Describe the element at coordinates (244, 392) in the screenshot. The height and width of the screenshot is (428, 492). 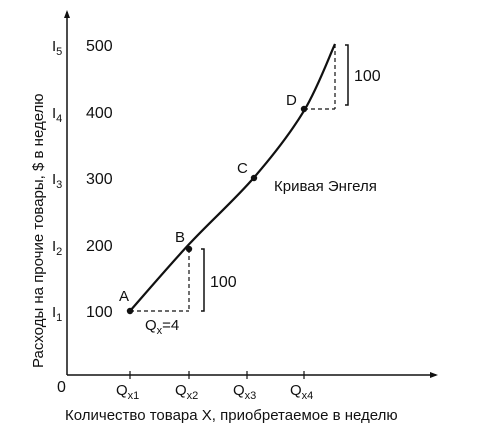
I see `x-tick-label: Qx3` at that location.